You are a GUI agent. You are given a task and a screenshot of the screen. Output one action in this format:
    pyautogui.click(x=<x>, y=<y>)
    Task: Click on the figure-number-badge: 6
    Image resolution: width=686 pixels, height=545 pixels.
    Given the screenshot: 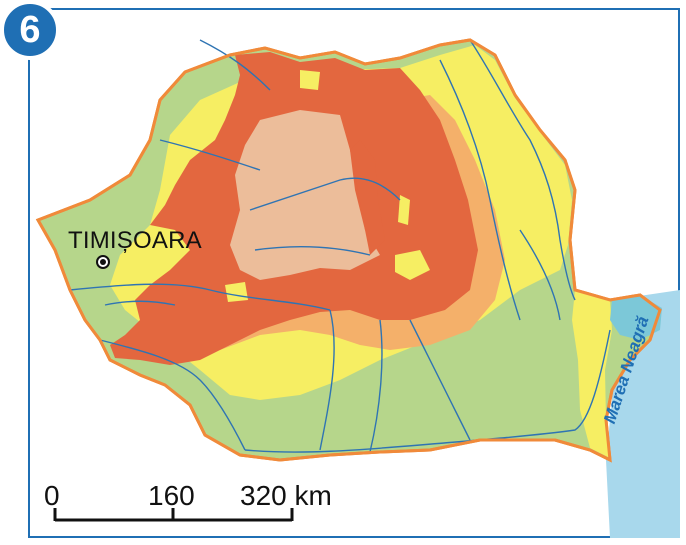 What is the action you would take?
    pyautogui.click(x=30, y=30)
    